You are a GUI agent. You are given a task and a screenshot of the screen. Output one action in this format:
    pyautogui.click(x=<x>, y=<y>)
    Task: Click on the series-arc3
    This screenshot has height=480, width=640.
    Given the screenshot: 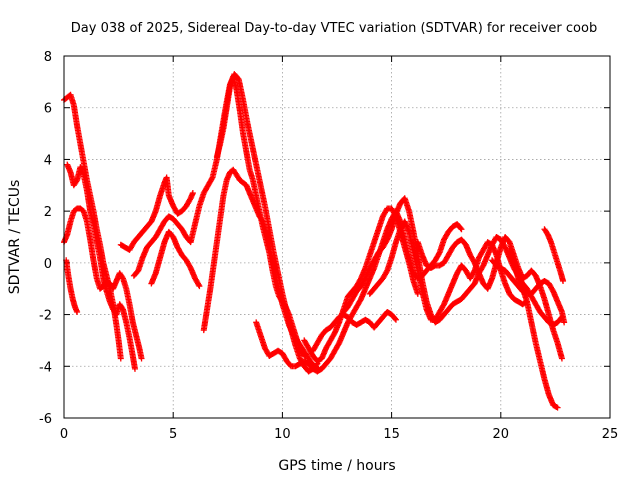 What is the action you would take?
    pyautogui.click(x=103, y=283)
    